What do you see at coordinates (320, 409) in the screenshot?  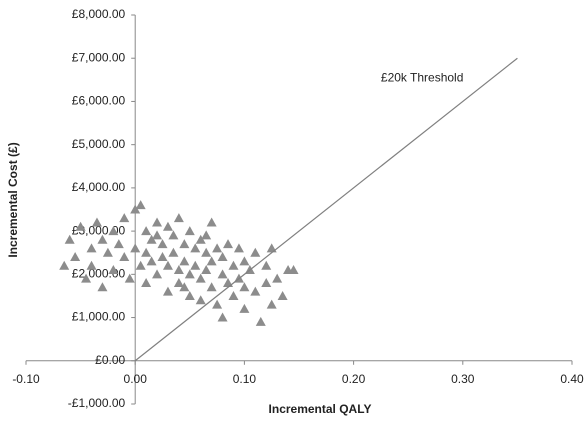 I see `x-axis-title: Incremental QALY` at bounding box center [320, 409].